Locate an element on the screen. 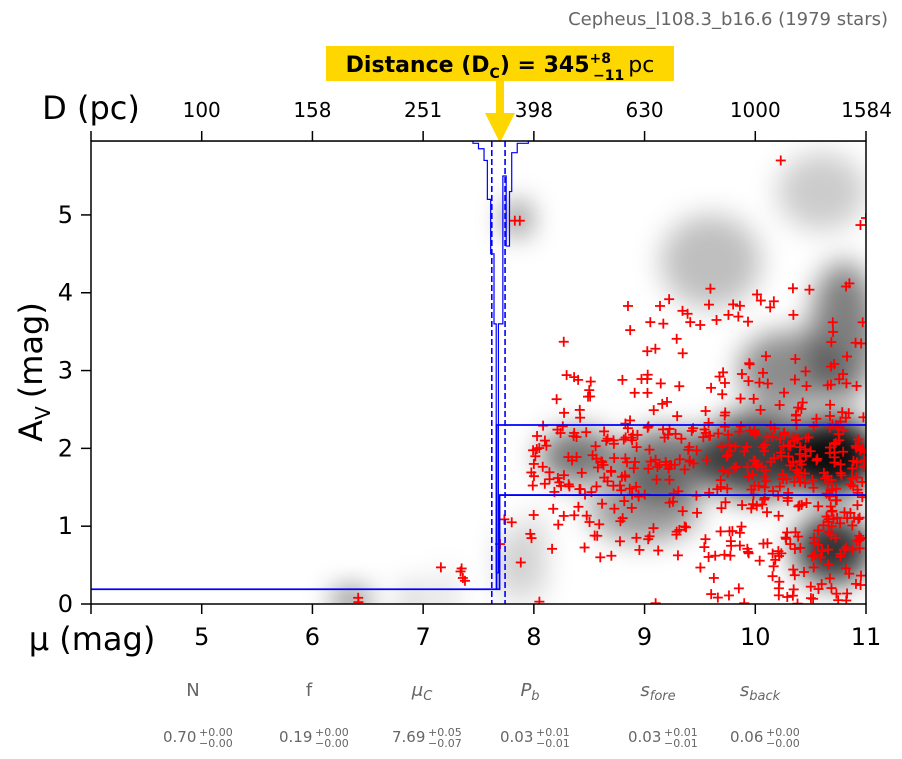  distance-subscript: C is located at coordinates (495, 74).